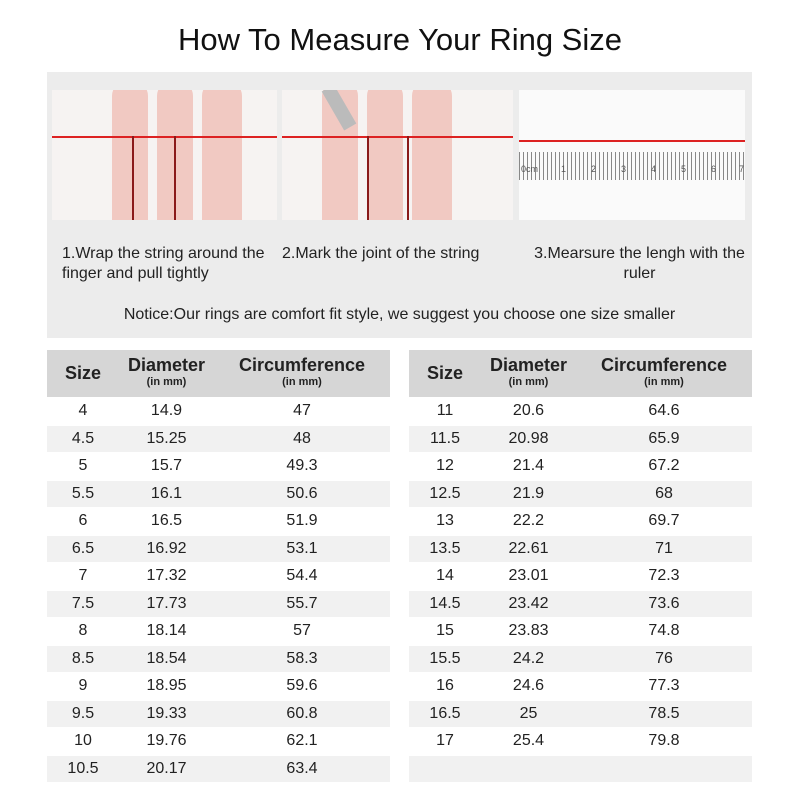 This screenshot has width=800, height=800. What do you see at coordinates (302, 741) in the screenshot?
I see `table-cell: 62.1` at bounding box center [302, 741].